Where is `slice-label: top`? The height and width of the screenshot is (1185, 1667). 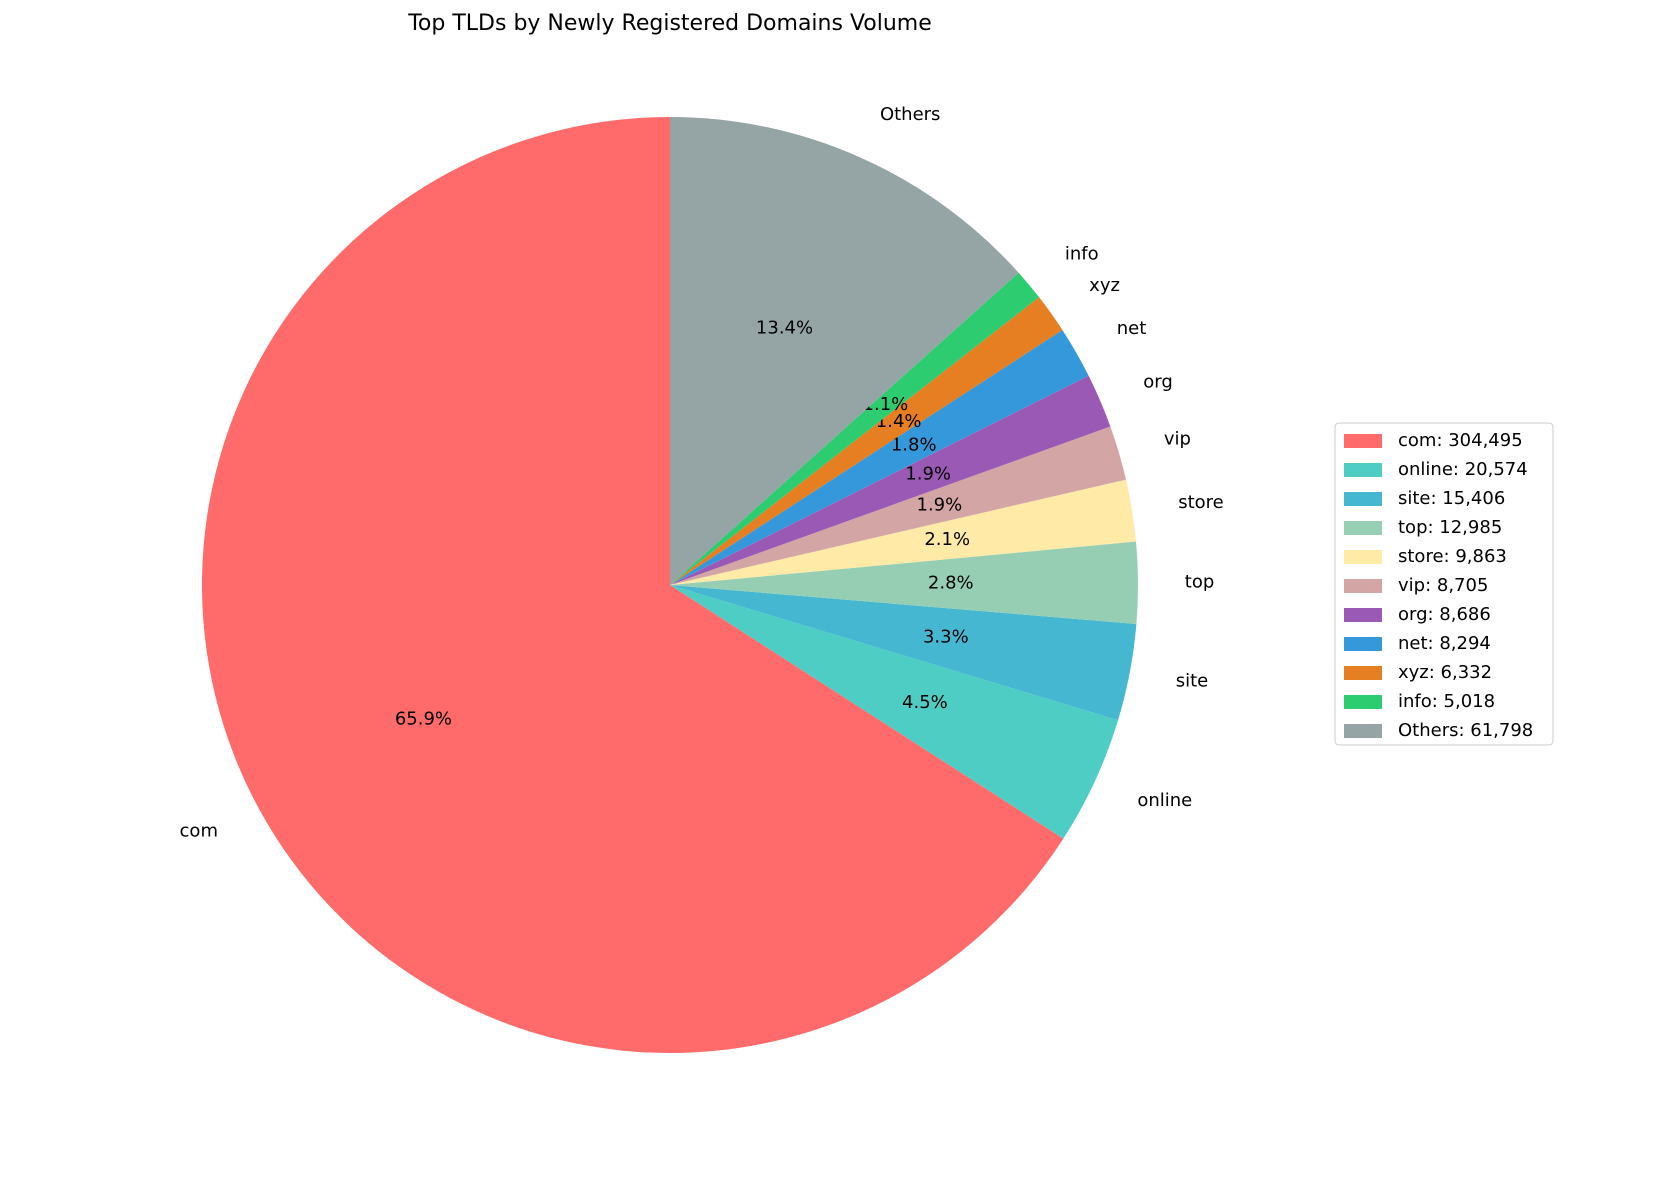
slice-label: top is located at coordinates (1200, 582).